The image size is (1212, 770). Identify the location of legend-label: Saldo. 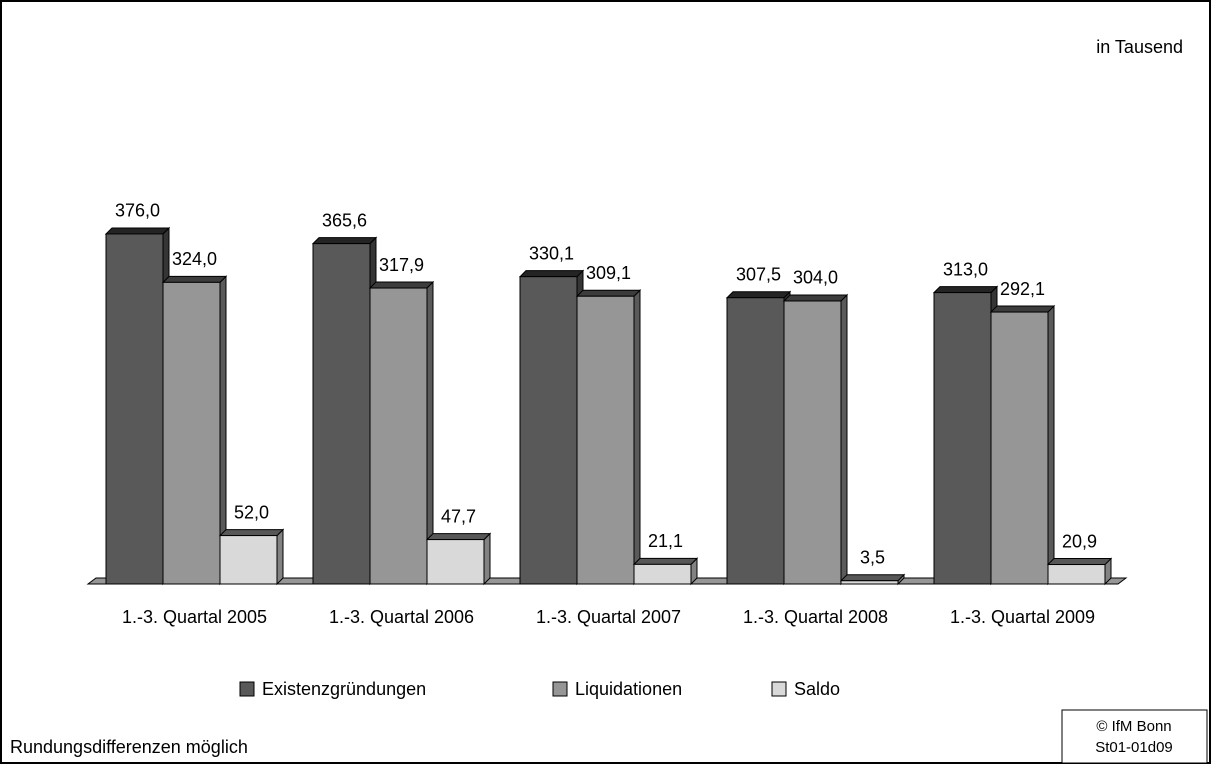
(817, 689).